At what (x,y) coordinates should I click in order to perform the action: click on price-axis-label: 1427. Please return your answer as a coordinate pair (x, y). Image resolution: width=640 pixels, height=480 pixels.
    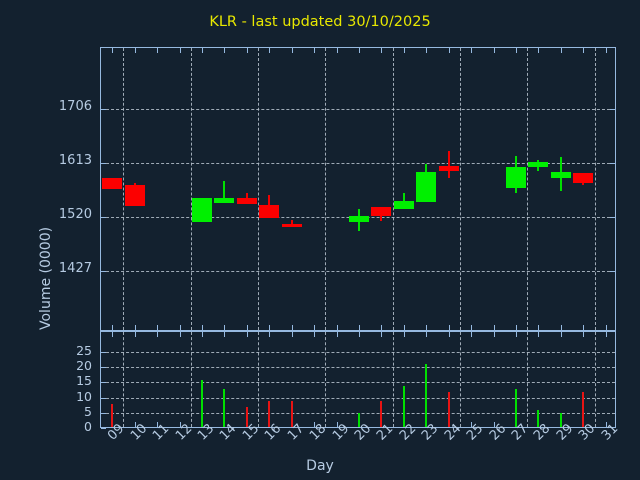
    Looking at the image, I should click on (75, 268).